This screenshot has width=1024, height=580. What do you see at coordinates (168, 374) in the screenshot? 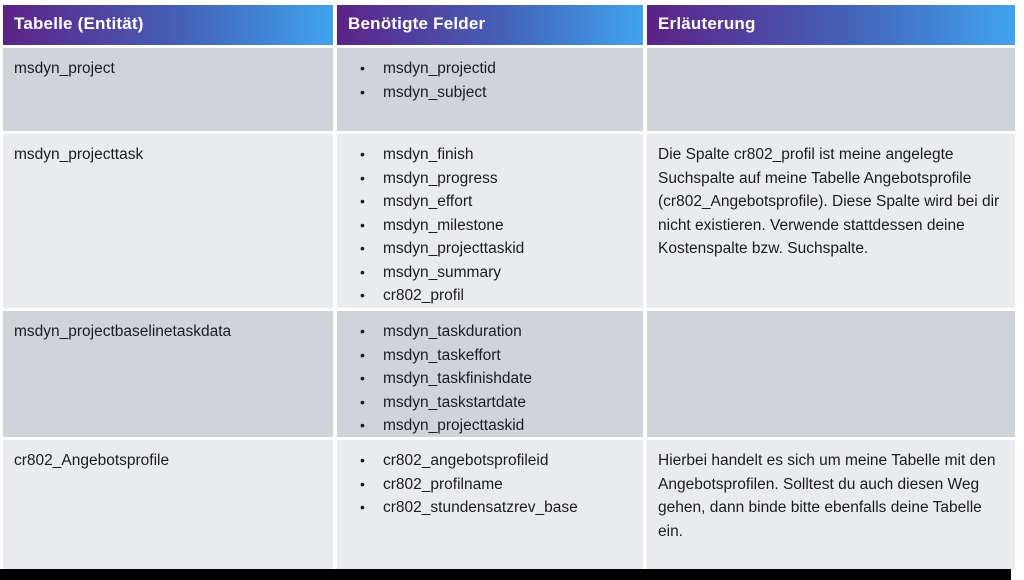
I see `entity-cell: msdyn_projectbaselinetaskdata` at bounding box center [168, 374].